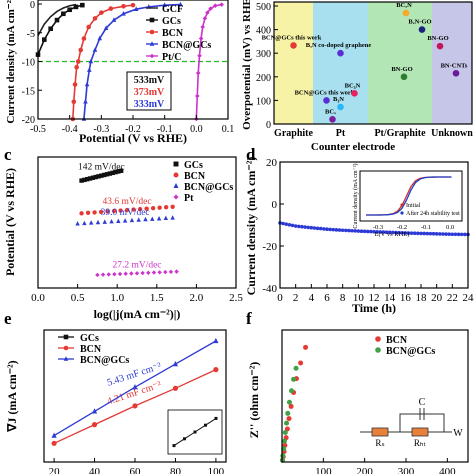 The width and height of the screenshot is (474, 474). What do you see at coordinates (296, 298) in the screenshot?
I see `panel-d-xtick-label: 2` at bounding box center [296, 298].